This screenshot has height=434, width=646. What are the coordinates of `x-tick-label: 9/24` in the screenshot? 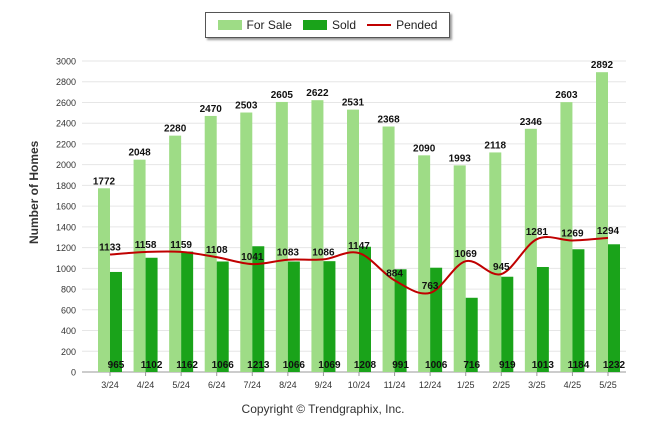 It's located at (324, 385).